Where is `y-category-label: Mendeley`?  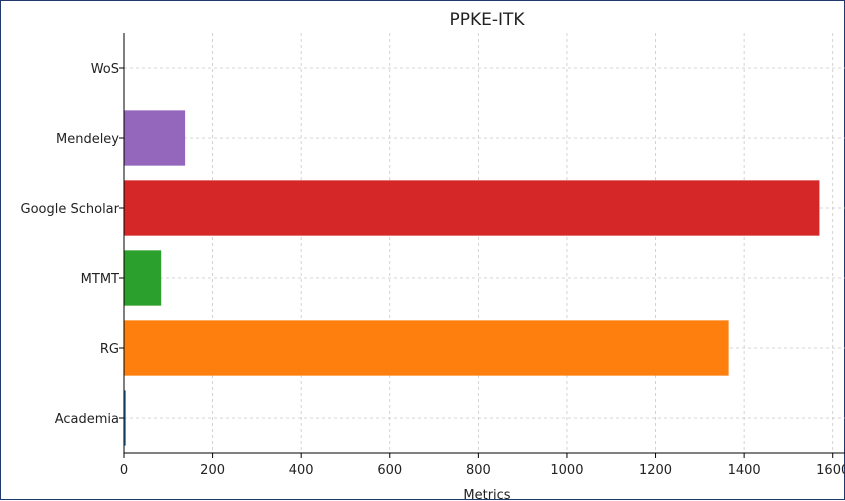 y-category-label: Mendeley is located at coordinates (87, 139).